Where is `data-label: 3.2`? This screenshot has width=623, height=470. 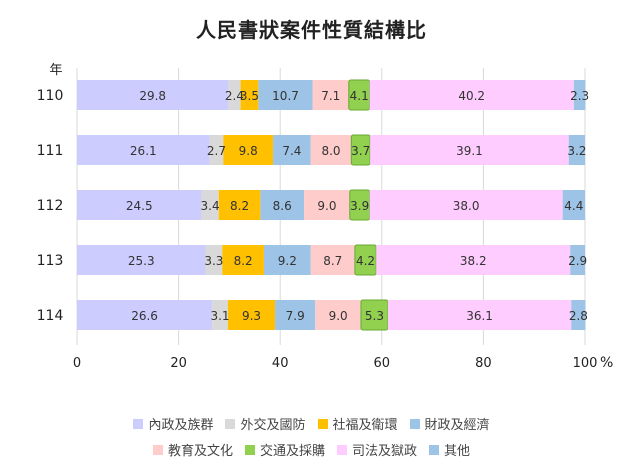
data-label: 3.2 is located at coordinates (576, 151).